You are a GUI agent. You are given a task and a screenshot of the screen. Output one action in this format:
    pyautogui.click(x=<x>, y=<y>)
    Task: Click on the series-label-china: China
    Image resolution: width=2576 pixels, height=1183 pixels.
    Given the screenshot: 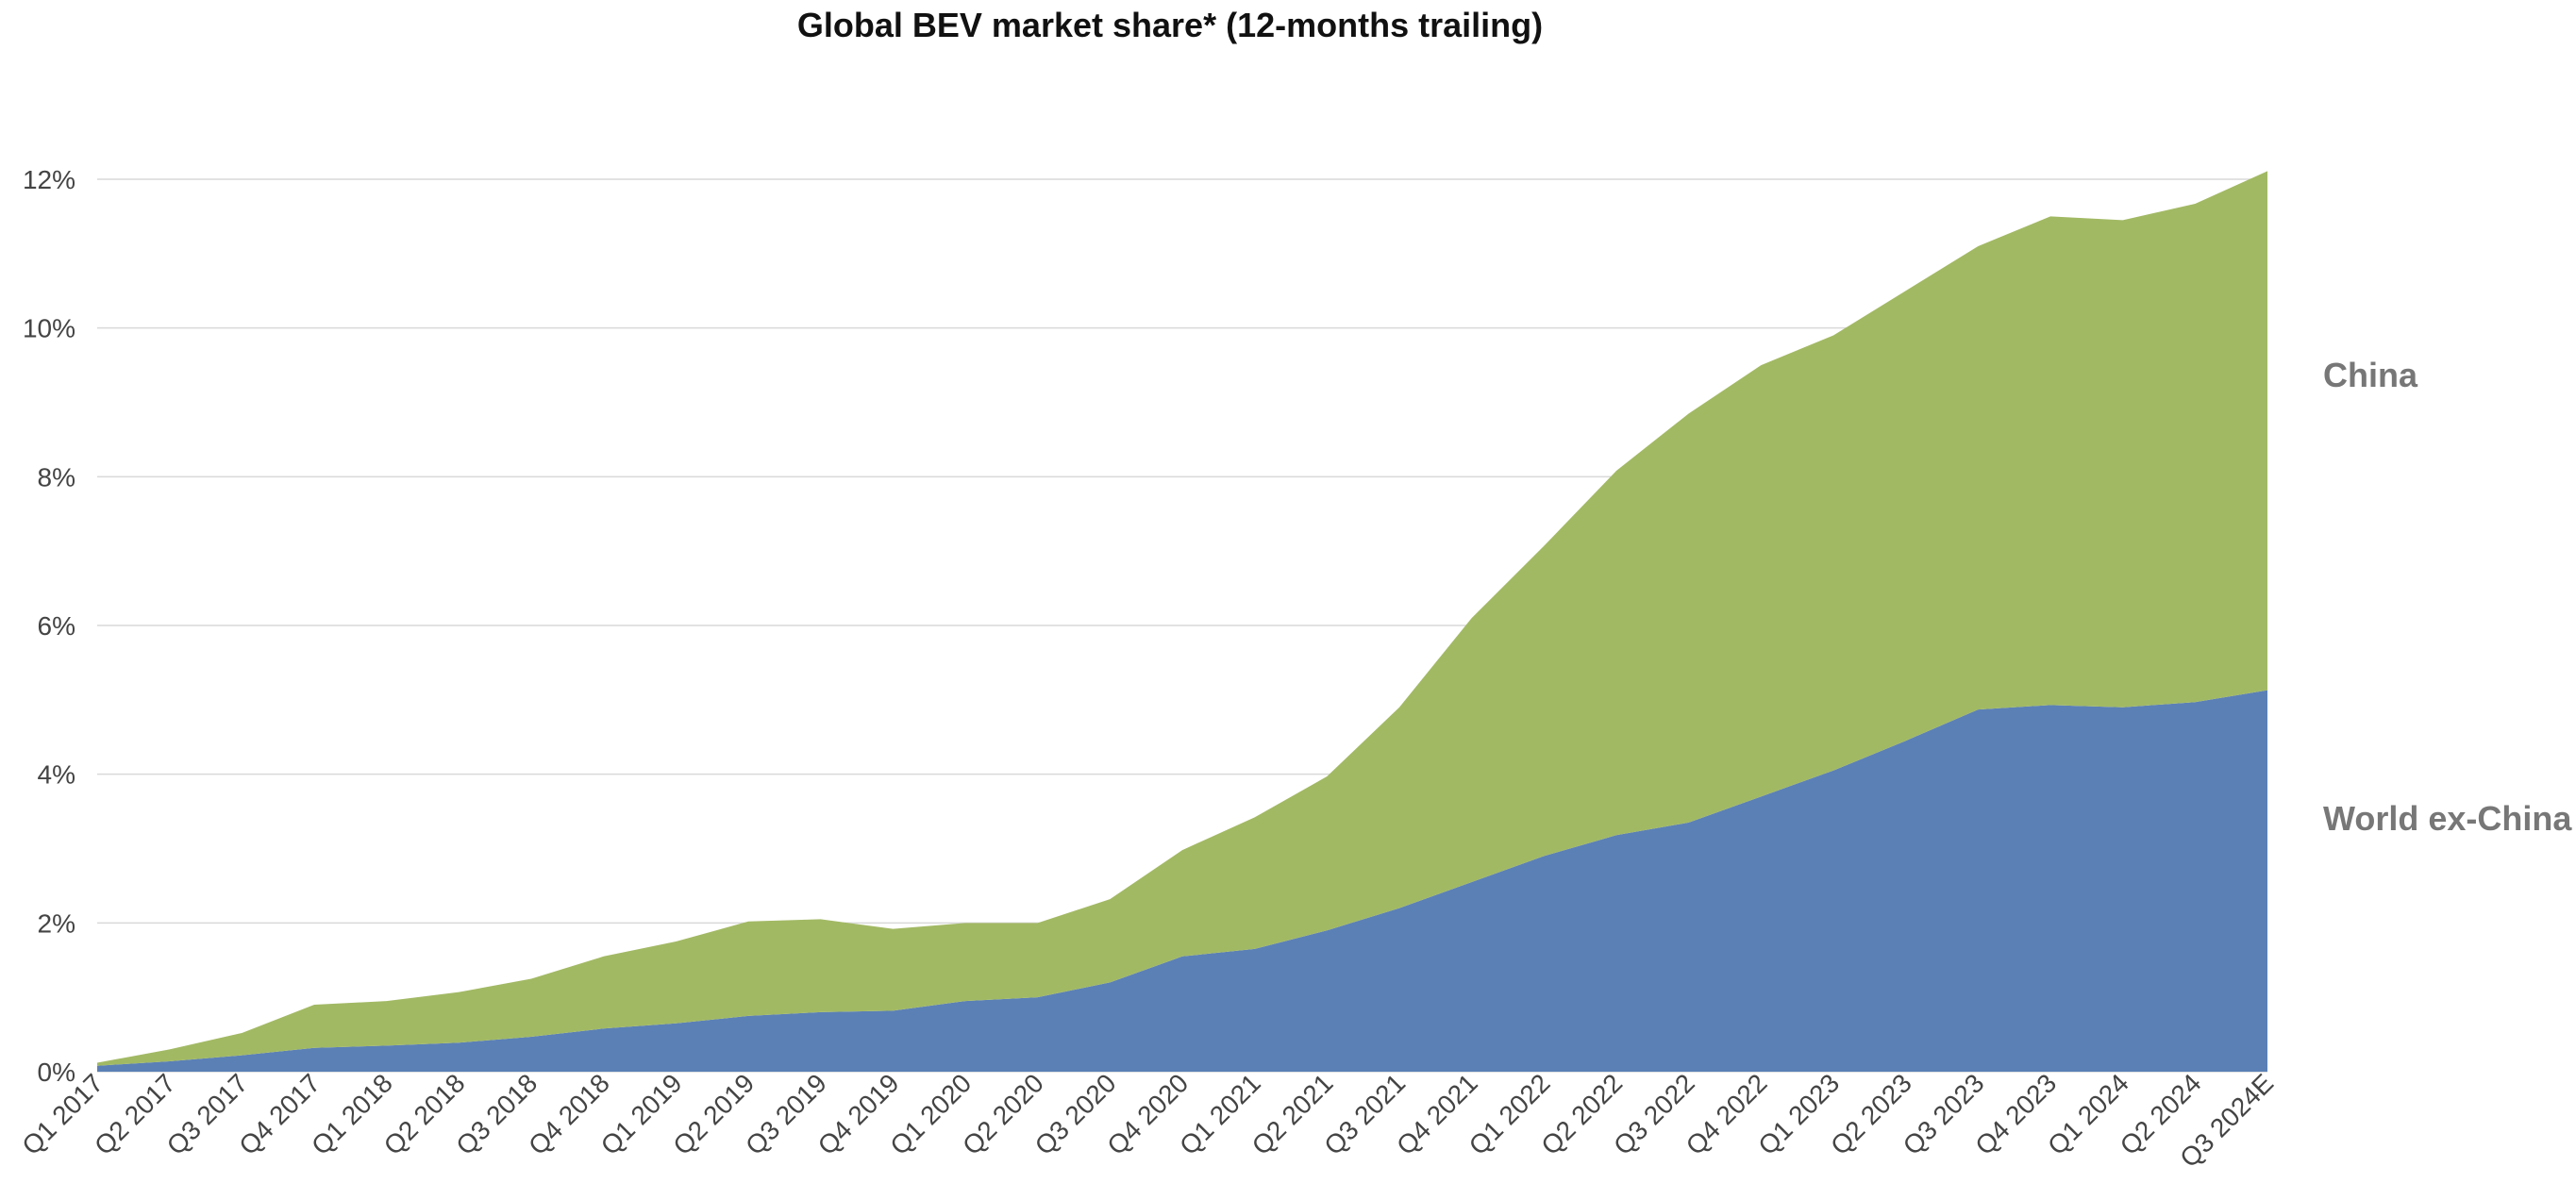 What is the action you would take?
    pyautogui.click(x=2370, y=375)
    